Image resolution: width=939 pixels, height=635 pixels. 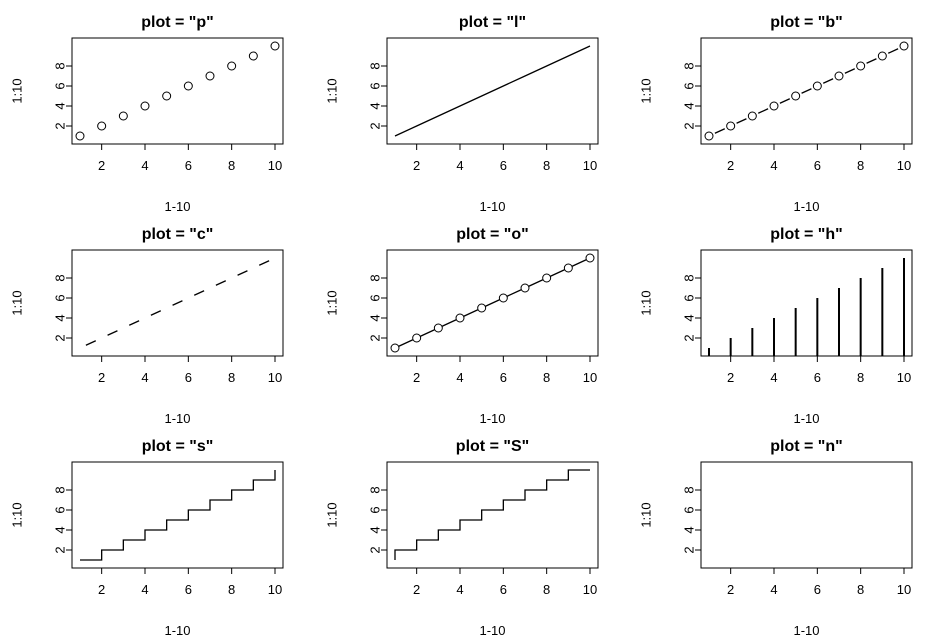 I want to click on panel-h: plot = "h" 2 4 6 8 10 2 4 6 8 1-10 1:10, so click(x=776, y=326).